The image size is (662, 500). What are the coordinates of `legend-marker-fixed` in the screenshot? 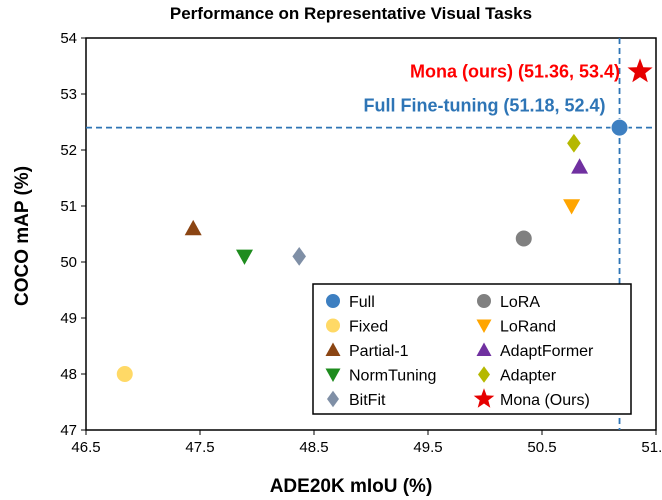 It's located at (333, 325).